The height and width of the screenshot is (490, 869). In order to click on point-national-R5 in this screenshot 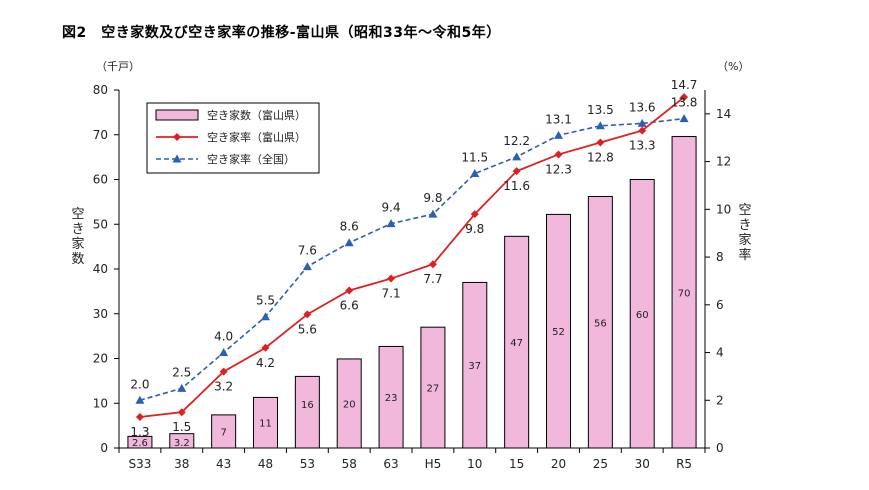, I will do `click(684, 118)`.